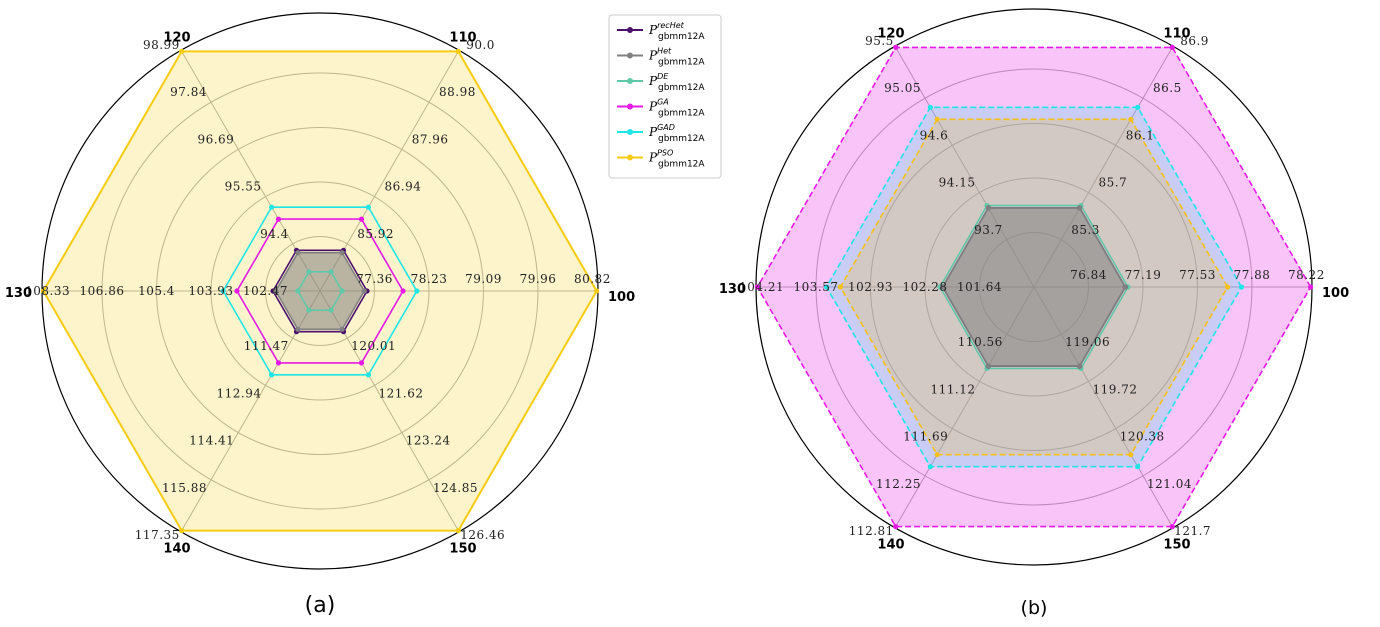 The height and width of the screenshot is (627, 1380). I want to click on tick-label: 117.35, so click(157, 535).